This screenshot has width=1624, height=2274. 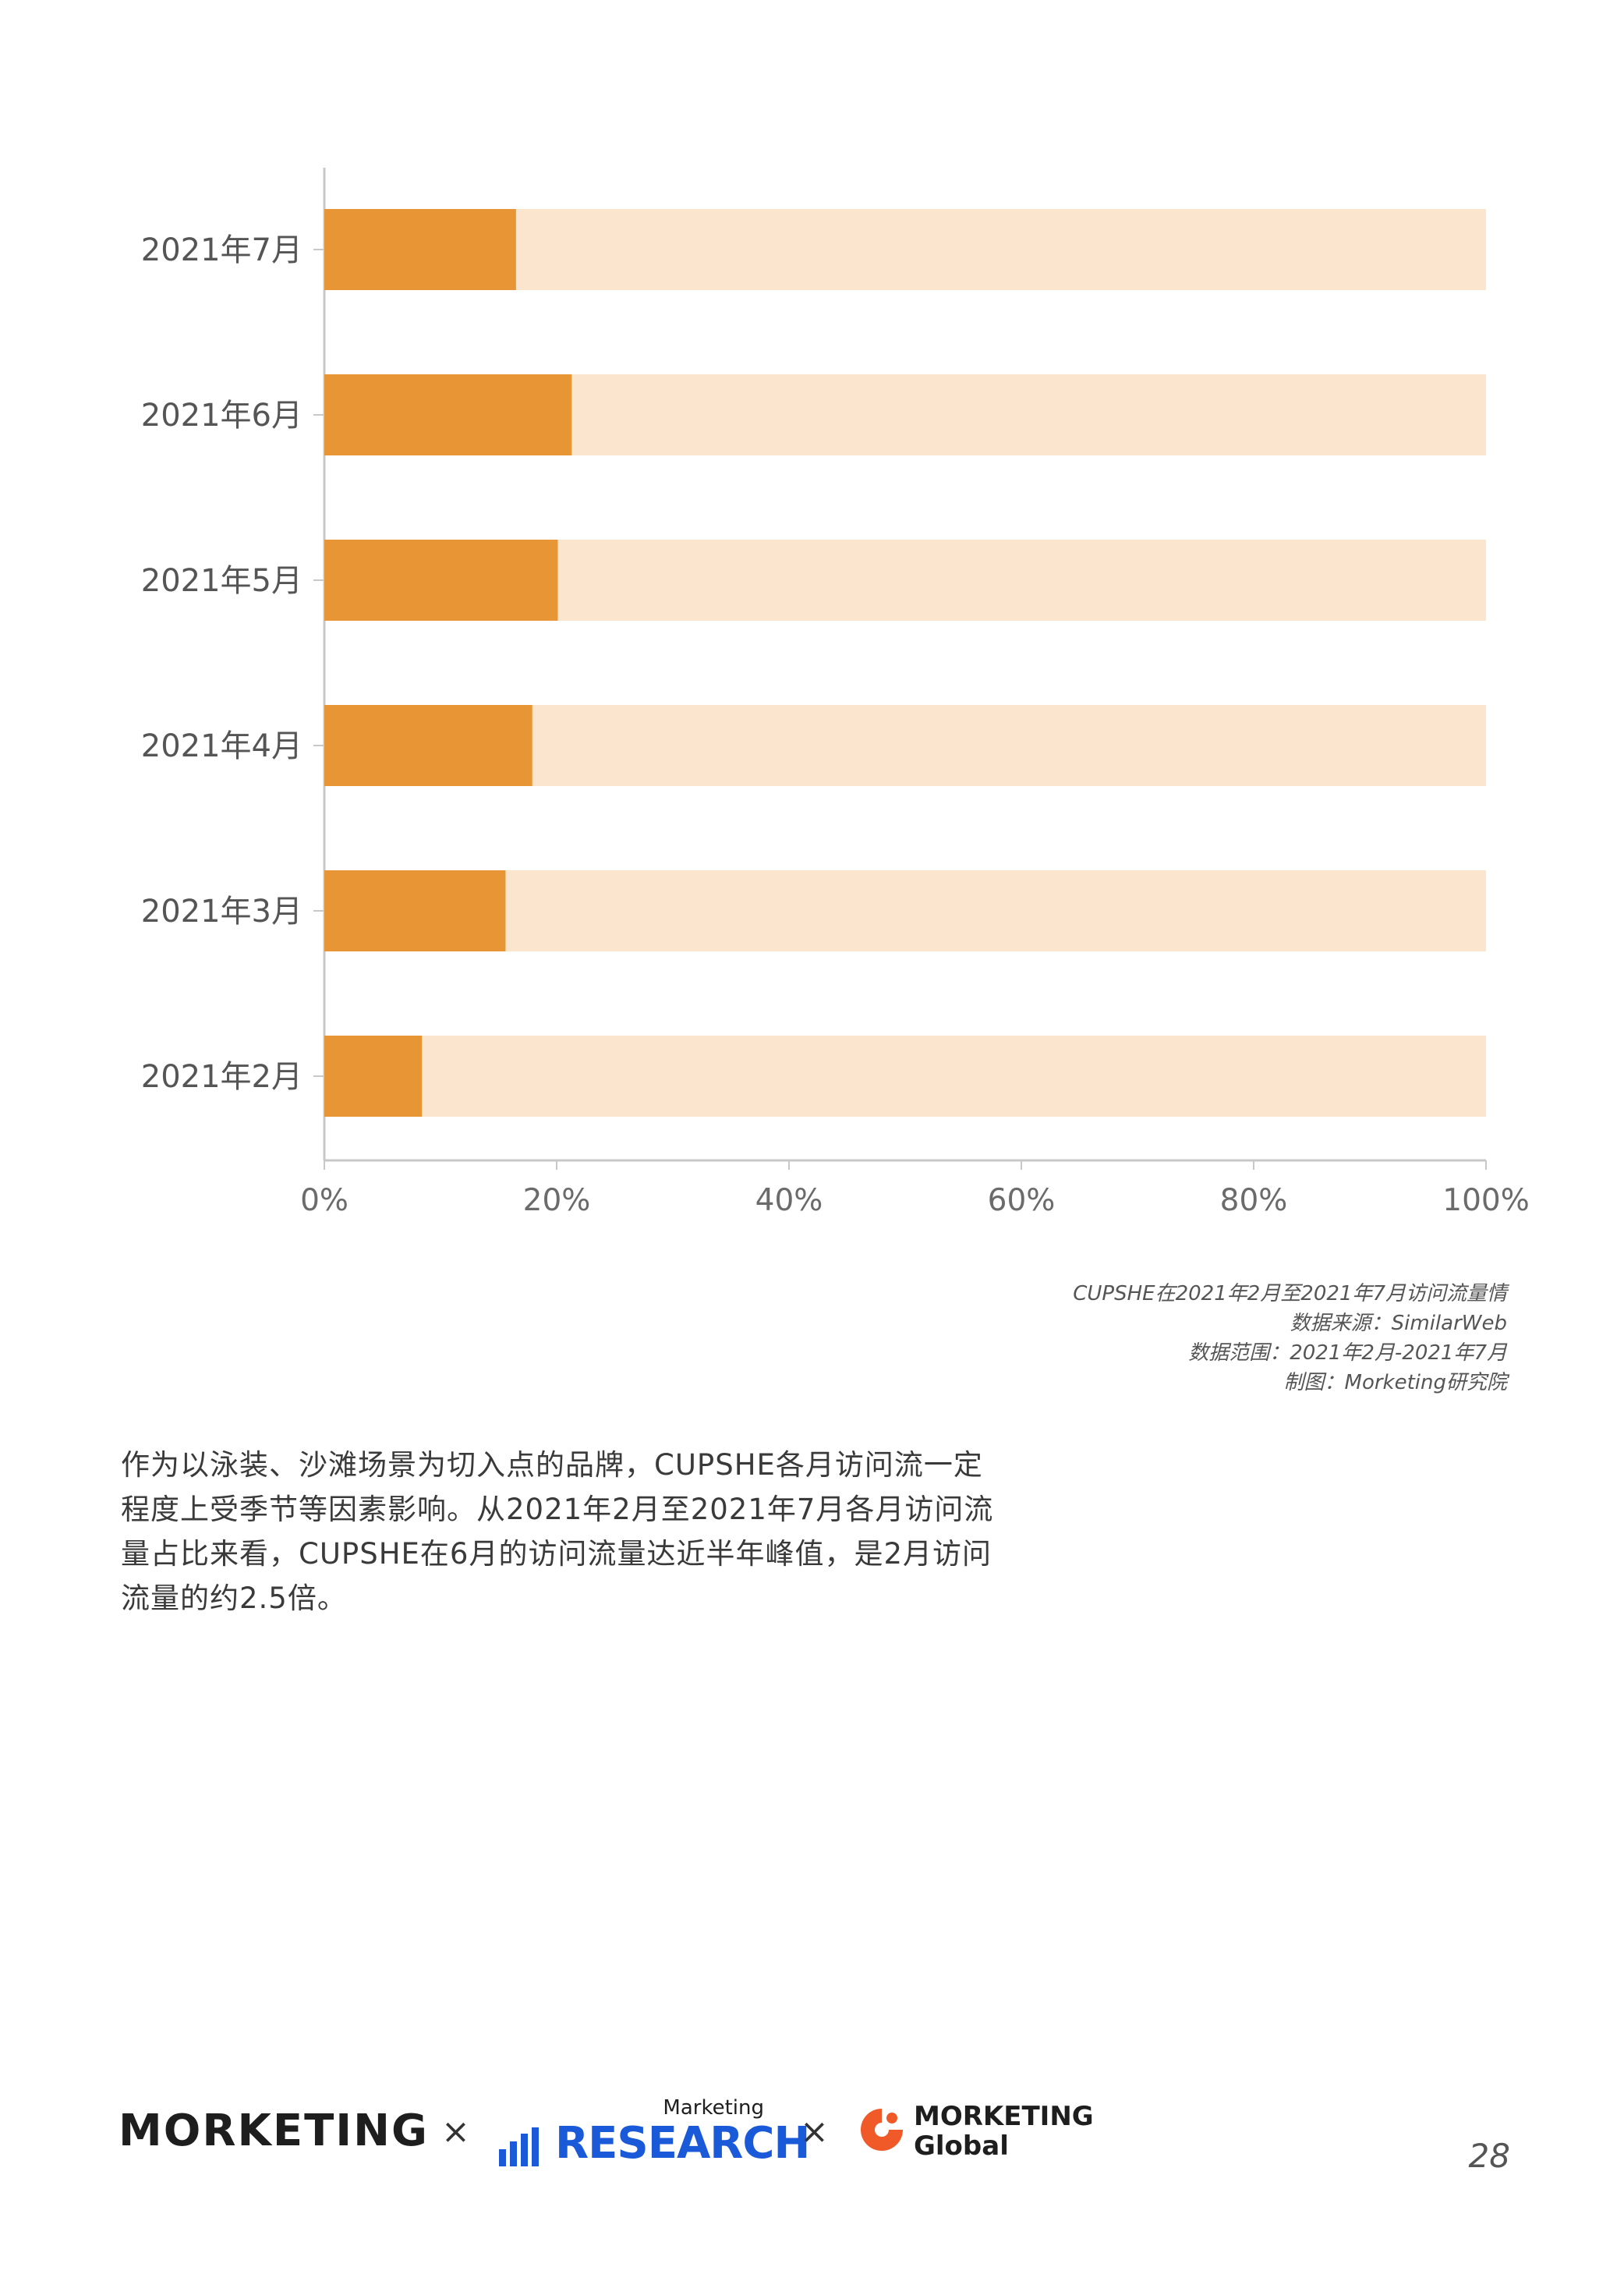 I want to click on x-tick-label: 40%, so click(x=789, y=1200).